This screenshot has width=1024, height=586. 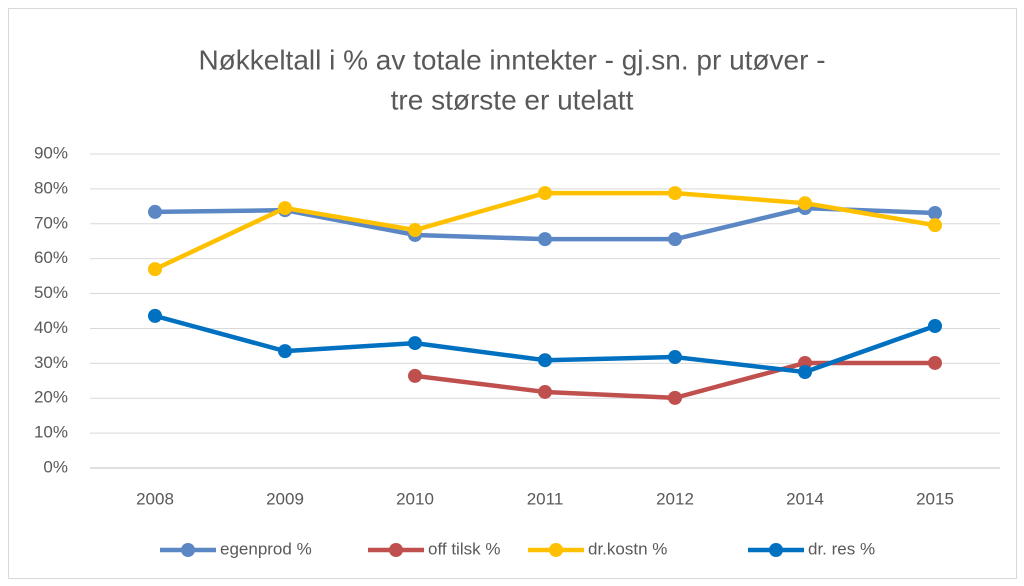 What do you see at coordinates (51, 187) in the screenshot?
I see `y-tick-label: 80%` at bounding box center [51, 187].